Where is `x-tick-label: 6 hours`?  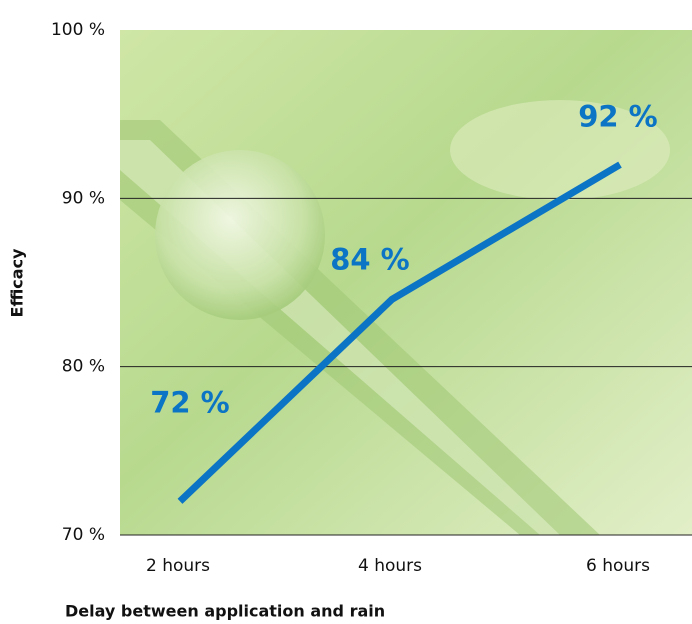
x-tick-label: 6 hours is located at coordinates (618, 566).